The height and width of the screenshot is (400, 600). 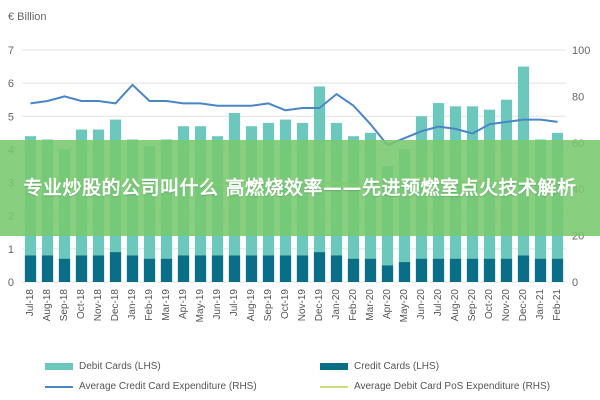 I want to click on legend-label-avg-debit-pos: Average Debit Card PoS Expenditure (RHS), so click(x=452, y=386).